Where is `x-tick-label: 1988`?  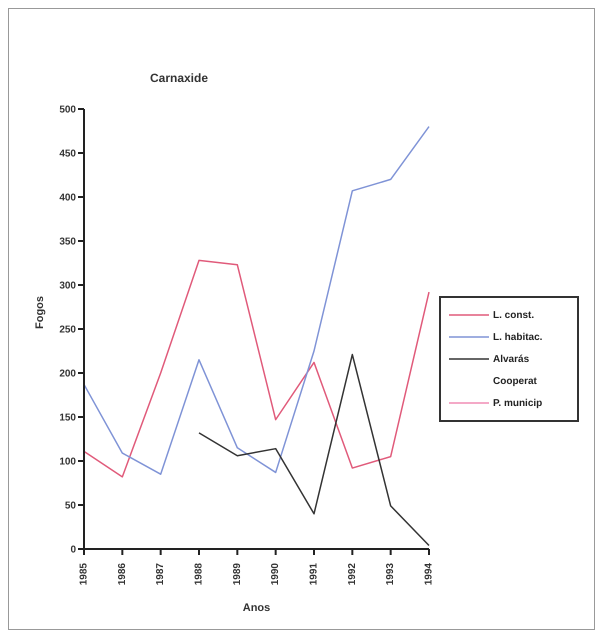
x-tick-label: 1988 is located at coordinates (199, 574).